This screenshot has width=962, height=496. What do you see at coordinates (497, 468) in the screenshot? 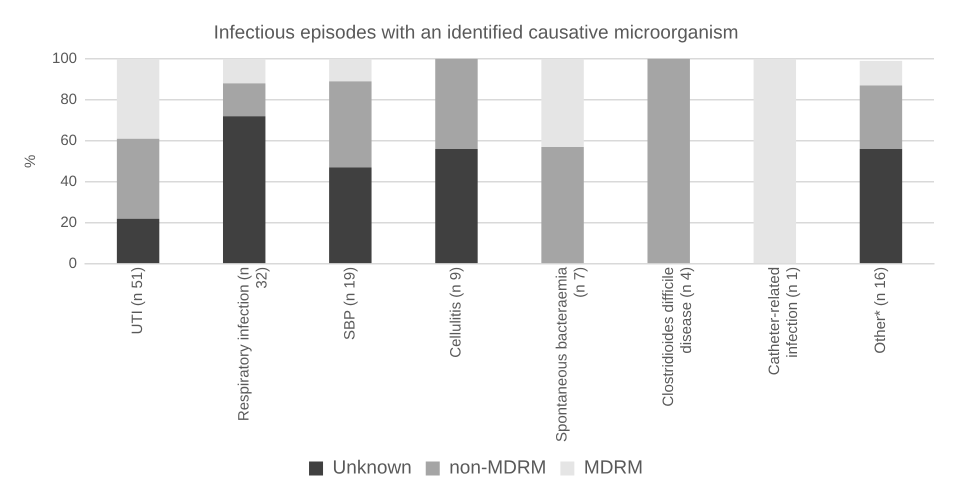
I see `legend-label: non-MDRM` at bounding box center [497, 468].